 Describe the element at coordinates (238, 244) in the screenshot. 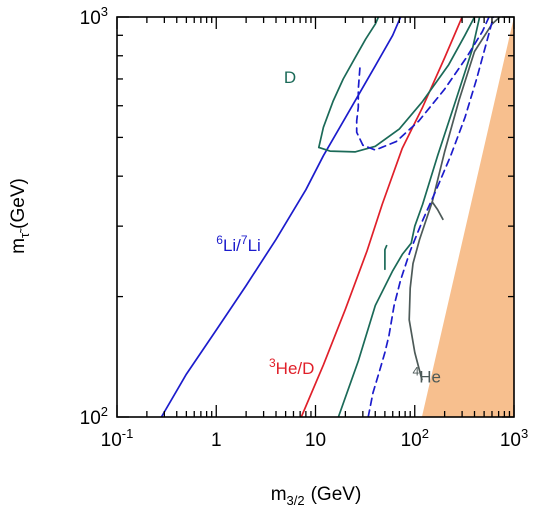

I see `curve-label-2: 6Li/7Li` at that location.